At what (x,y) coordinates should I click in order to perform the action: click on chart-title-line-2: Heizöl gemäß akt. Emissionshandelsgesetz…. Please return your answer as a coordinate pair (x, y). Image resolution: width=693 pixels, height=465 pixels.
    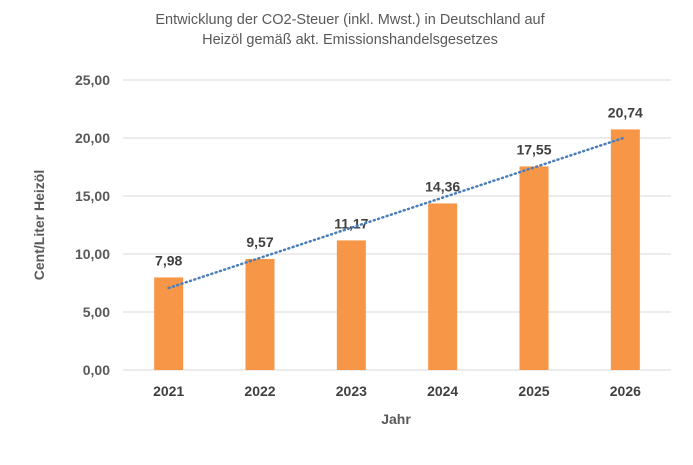
    Looking at the image, I should click on (350, 40).